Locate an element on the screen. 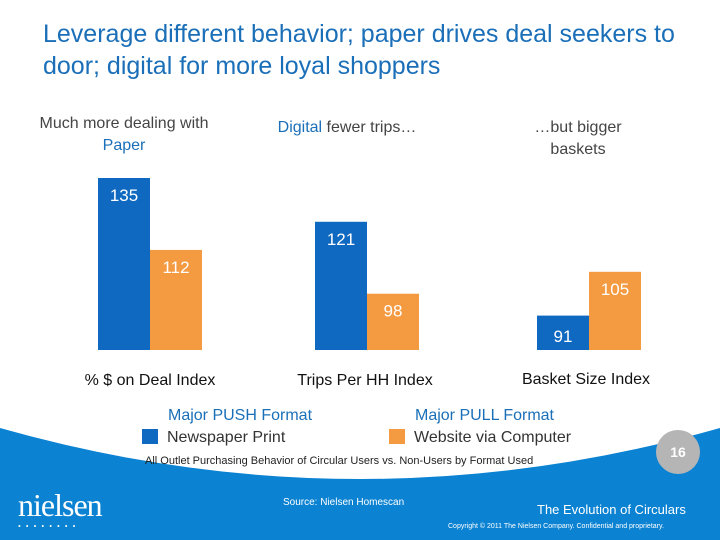 The width and height of the screenshot is (720, 540). legend-item-push: Major PUSH Format Newspaper Print is located at coordinates (227, 427).